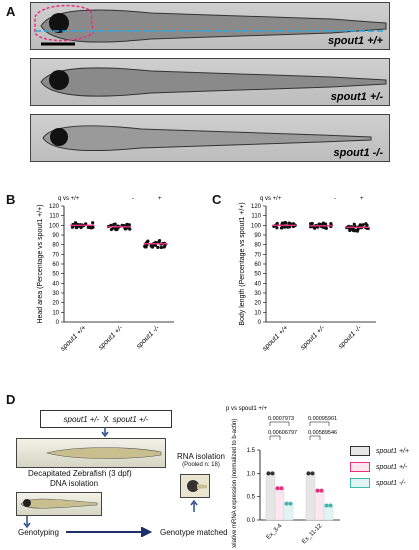  I want to click on cross-box: spout1 +/- X spout1 +/-, so click(106, 419).